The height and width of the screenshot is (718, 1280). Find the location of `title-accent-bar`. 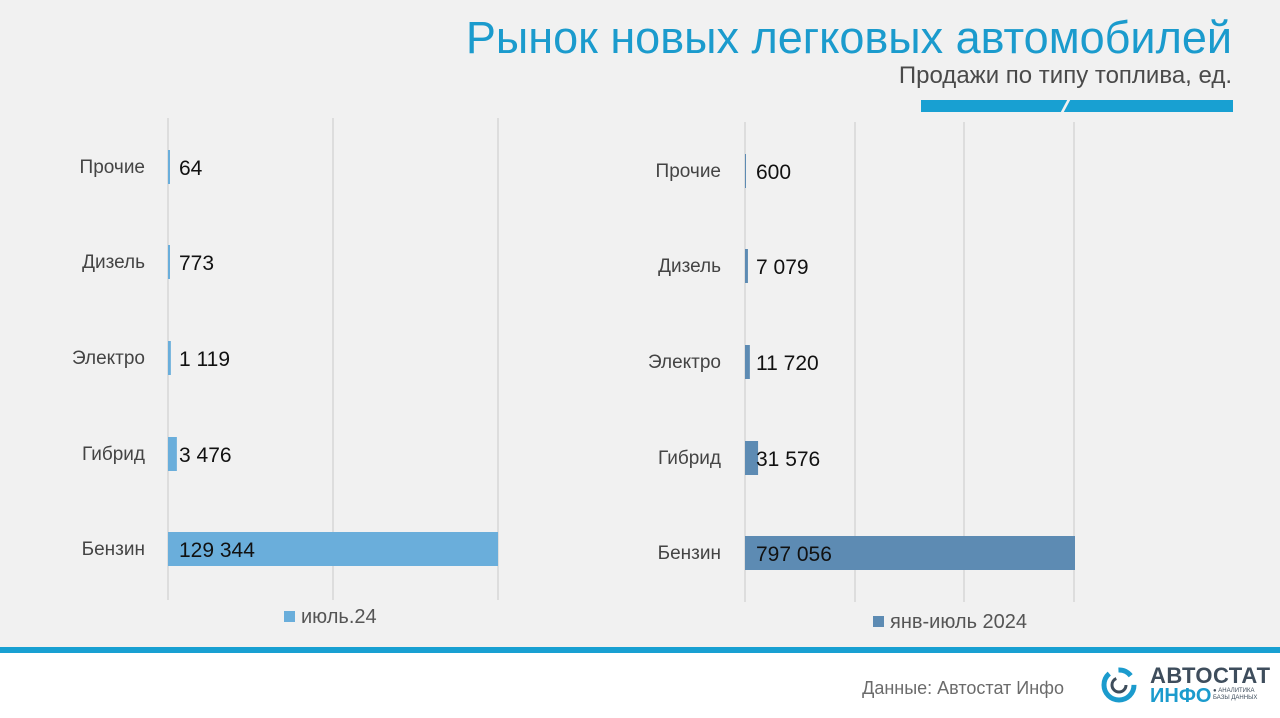

title-accent-bar is located at coordinates (1077, 106).